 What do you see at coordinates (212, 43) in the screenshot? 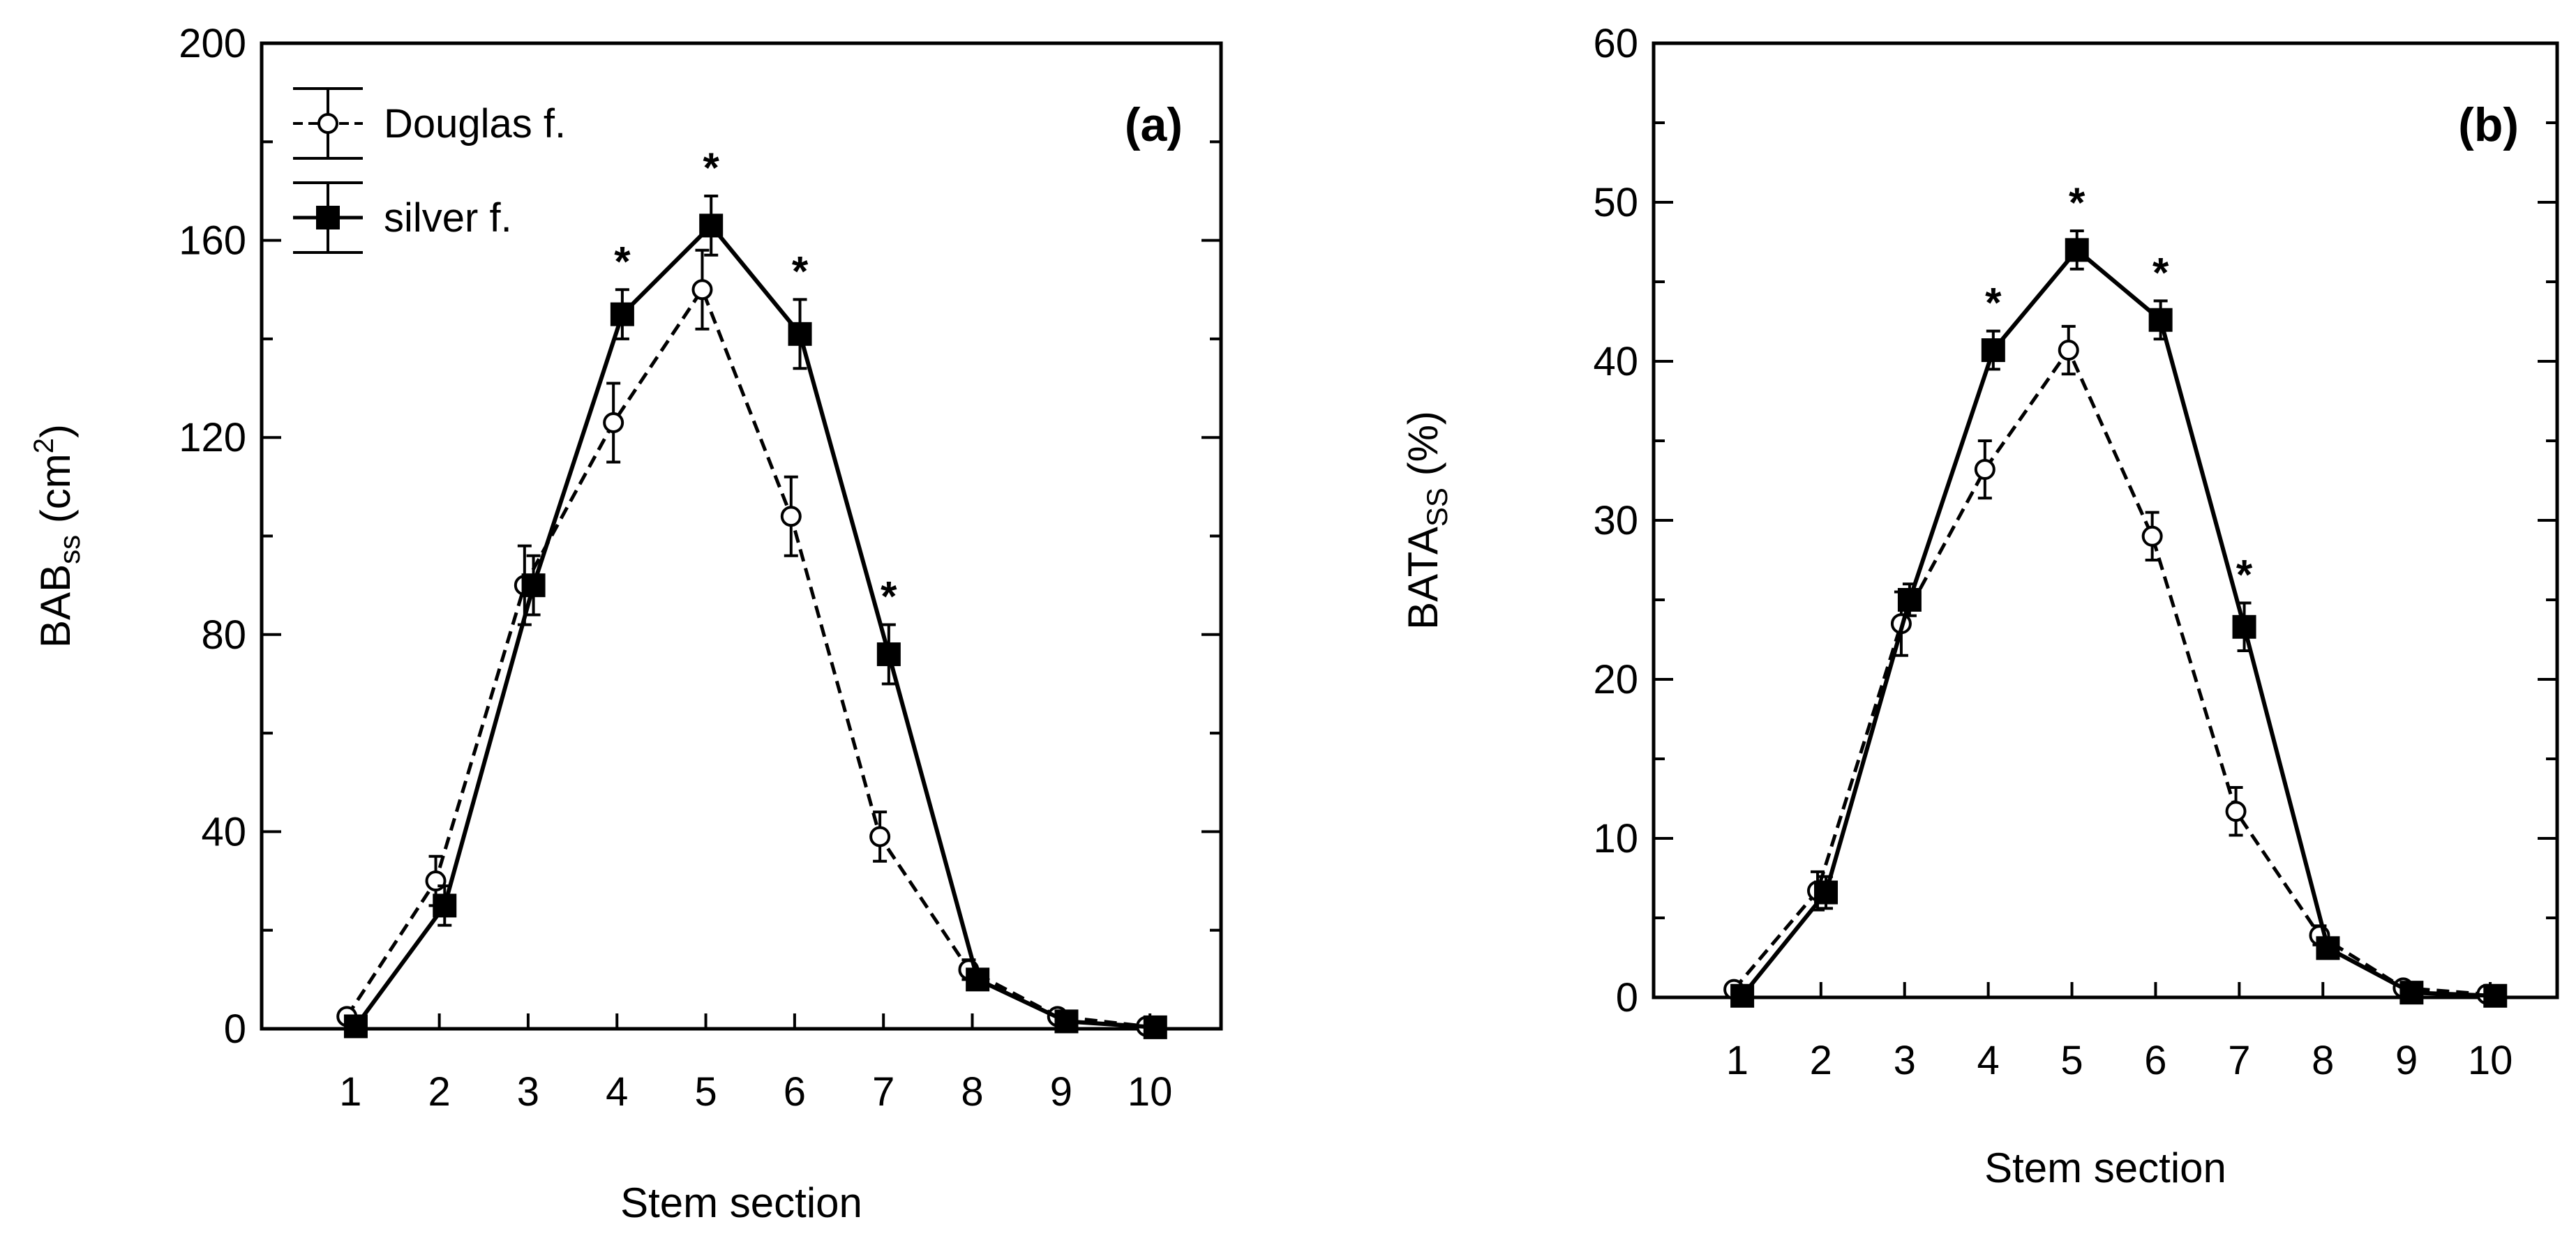
I see `y-tick-label: 200` at bounding box center [212, 43].